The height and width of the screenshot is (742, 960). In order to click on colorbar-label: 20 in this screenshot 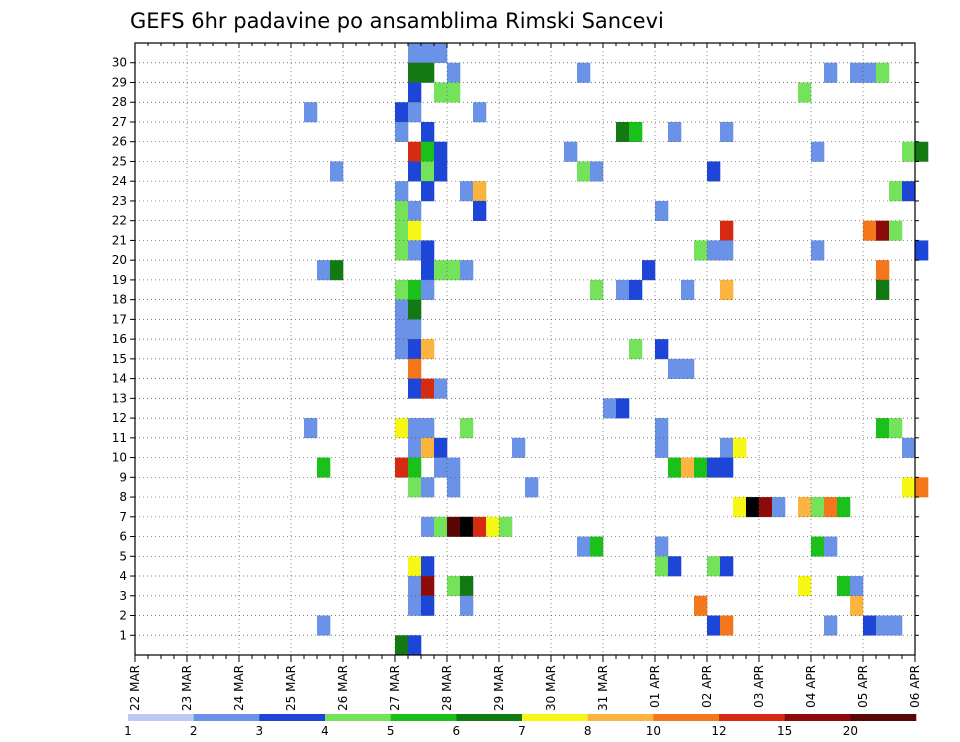, I will do `click(850, 731)`.